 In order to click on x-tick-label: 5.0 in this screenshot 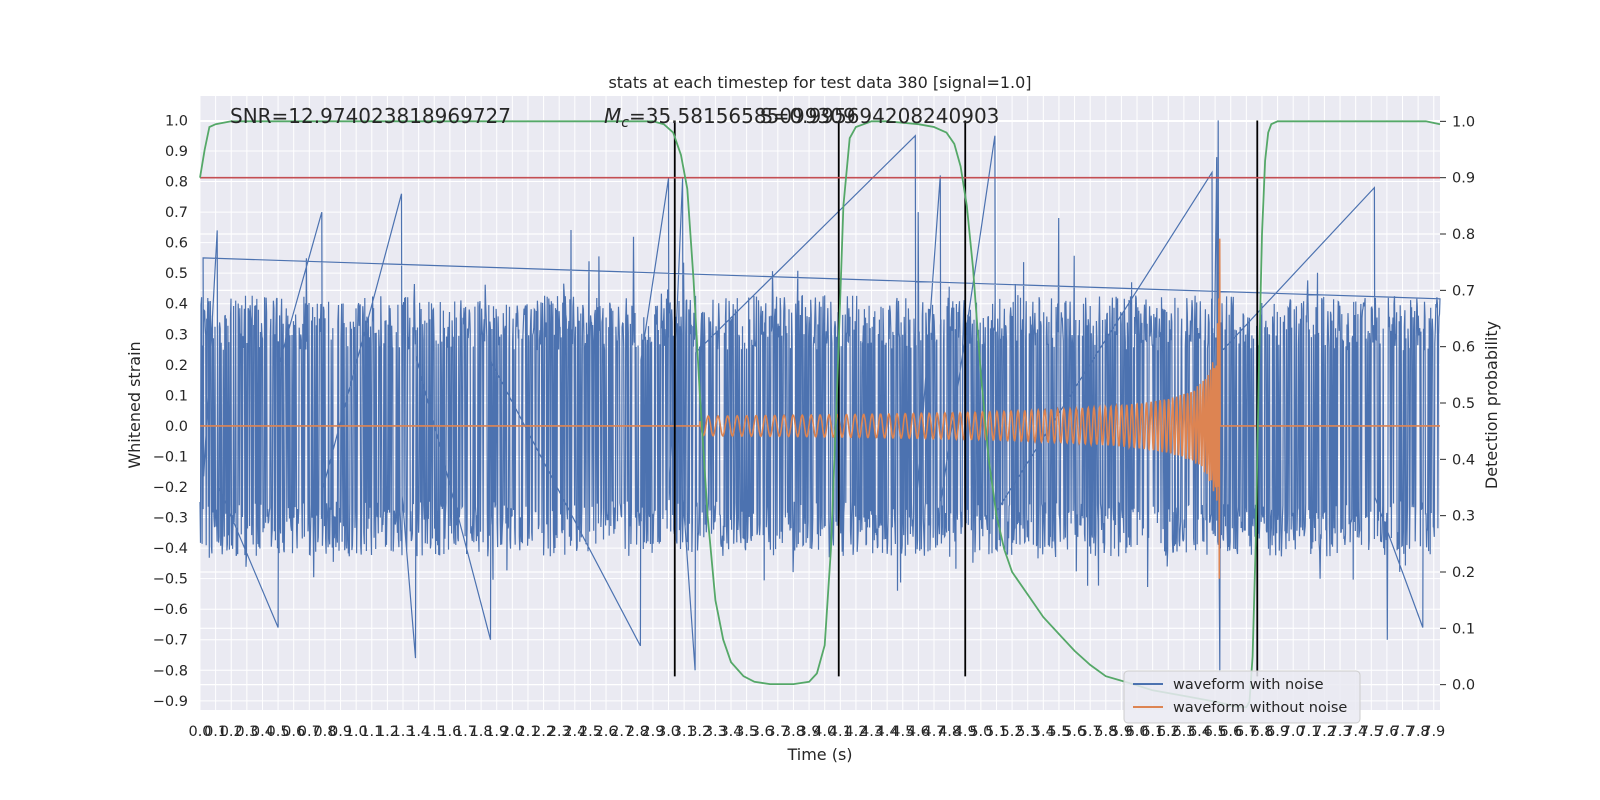, I will do `click(980, 732)`.